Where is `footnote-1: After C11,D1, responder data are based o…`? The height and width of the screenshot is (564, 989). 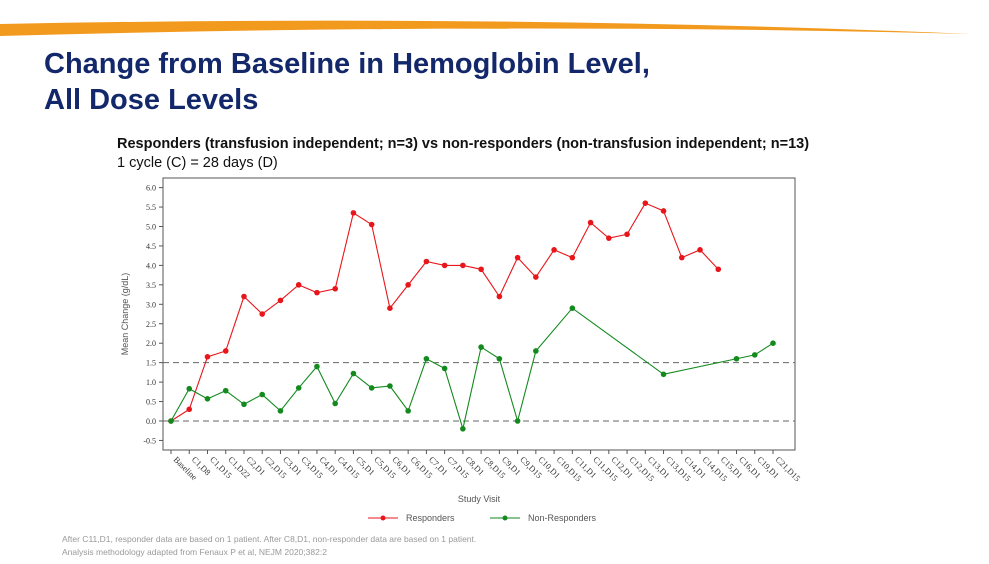 footnote-1: After C11,D1, responder data are based o… is located at coordinates (269, 539).